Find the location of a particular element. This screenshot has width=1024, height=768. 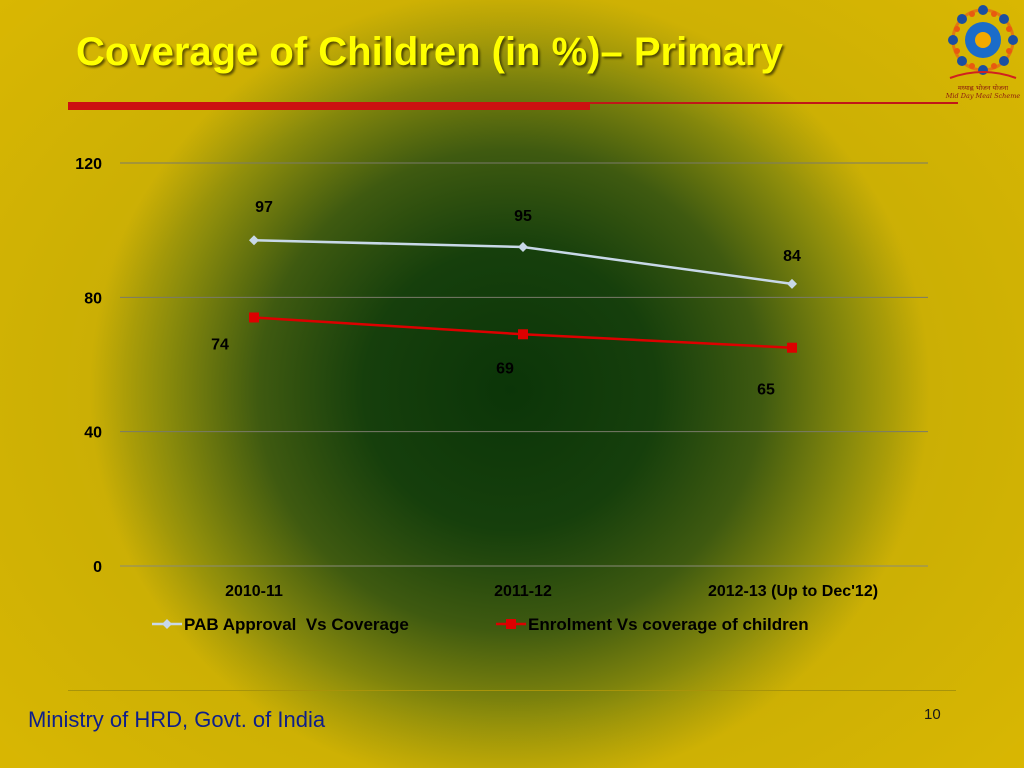

x-tick-label-2: 2012-13 (Up to Dec'12) is located at coordinates (793, 591).